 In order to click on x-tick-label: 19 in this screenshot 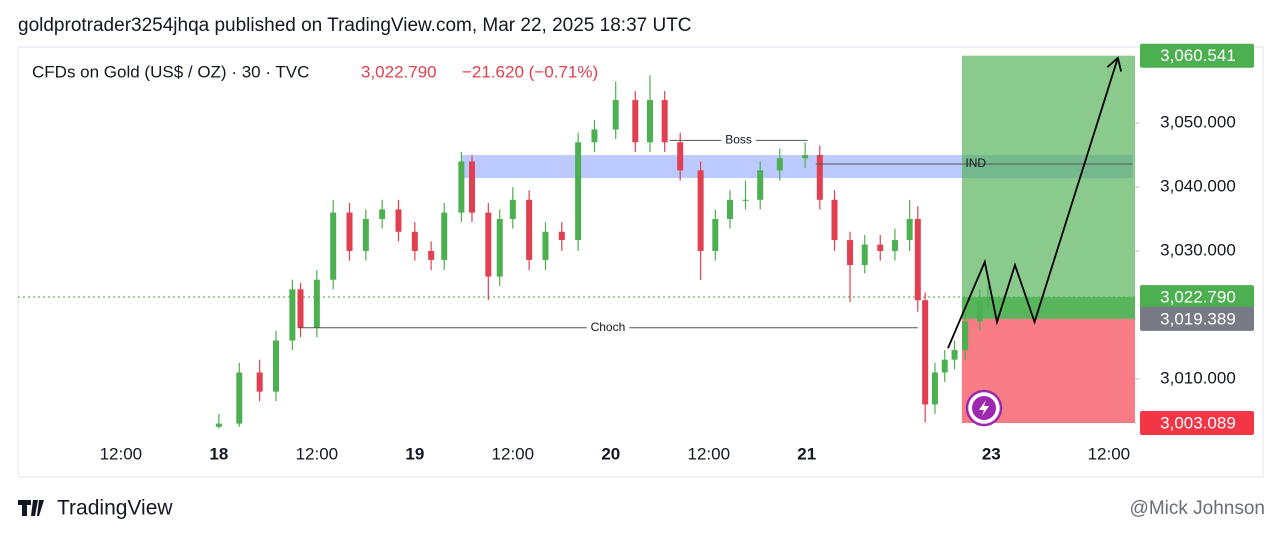, I will do `click(414, 453)`.